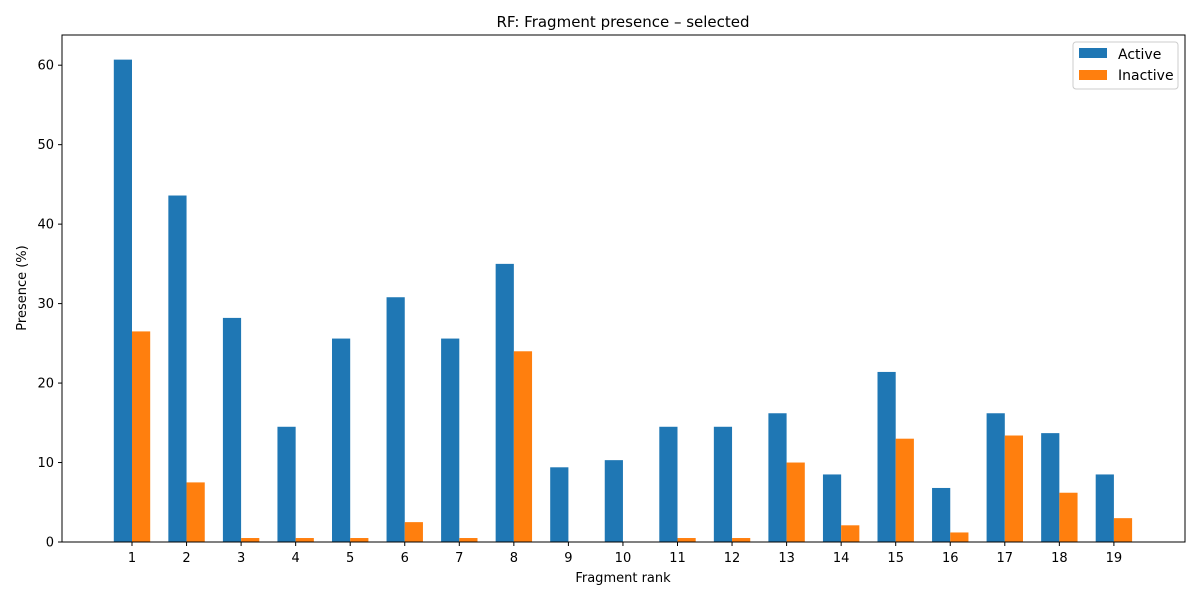  I want to click on y-axis-label: Presence (%), so click(22, 287).